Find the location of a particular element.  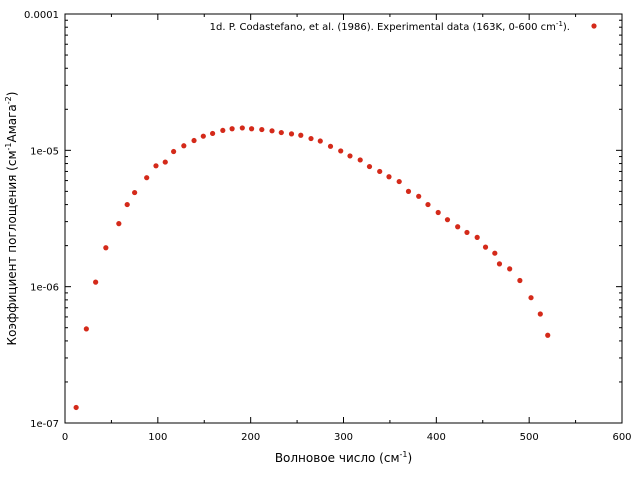

y-axis-label: Коэффициент поглощения (см-1Амага-2) is located at coordinates (11, 219).